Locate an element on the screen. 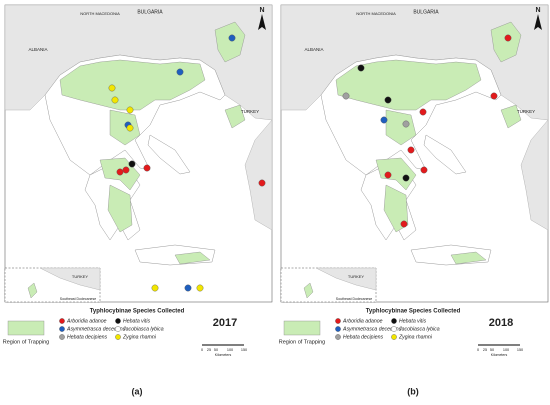 This screenshot has width=550, height=405. year: 2018 is located at coordinates (501, 323).